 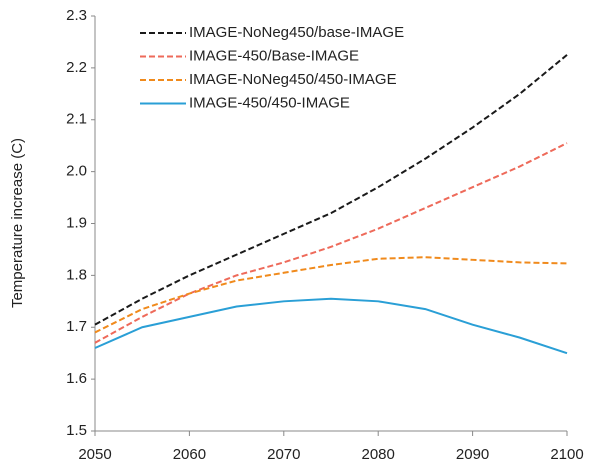 What do you see at coordinates (76, 430) in the screenshot?
I see `y-tick-label: 1.5` at bounding box center [76, 430].